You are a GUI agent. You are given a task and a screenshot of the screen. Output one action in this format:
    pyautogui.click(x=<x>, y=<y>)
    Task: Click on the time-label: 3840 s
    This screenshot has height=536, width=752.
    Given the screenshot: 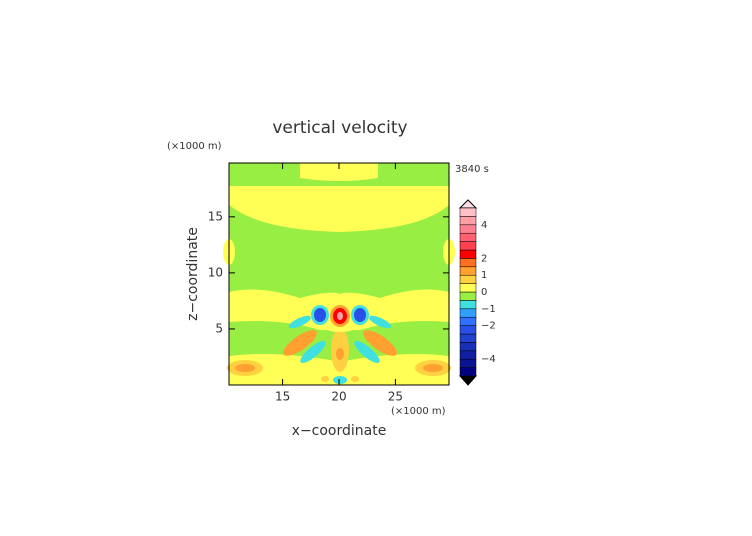 What is the action you would take?
    pyautogui.click(x=472, y=169)
    